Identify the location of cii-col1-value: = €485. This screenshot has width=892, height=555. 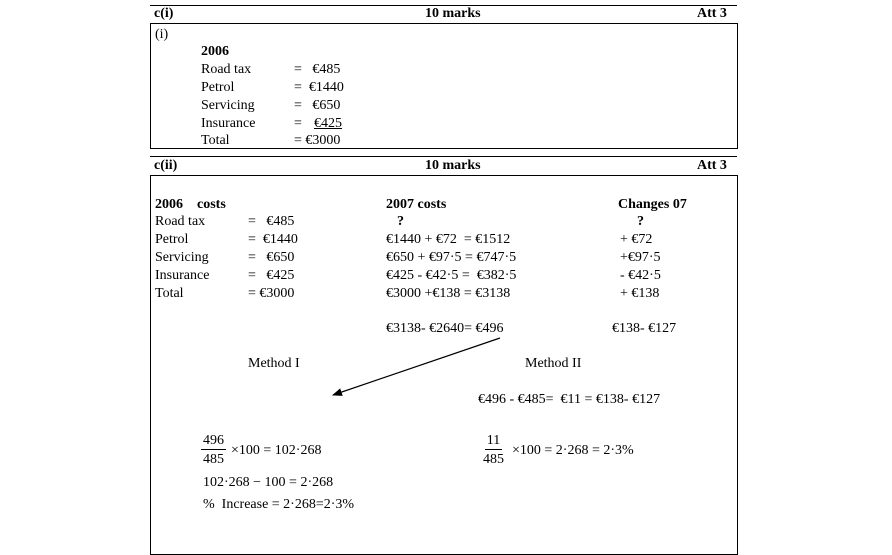
(271, 221).